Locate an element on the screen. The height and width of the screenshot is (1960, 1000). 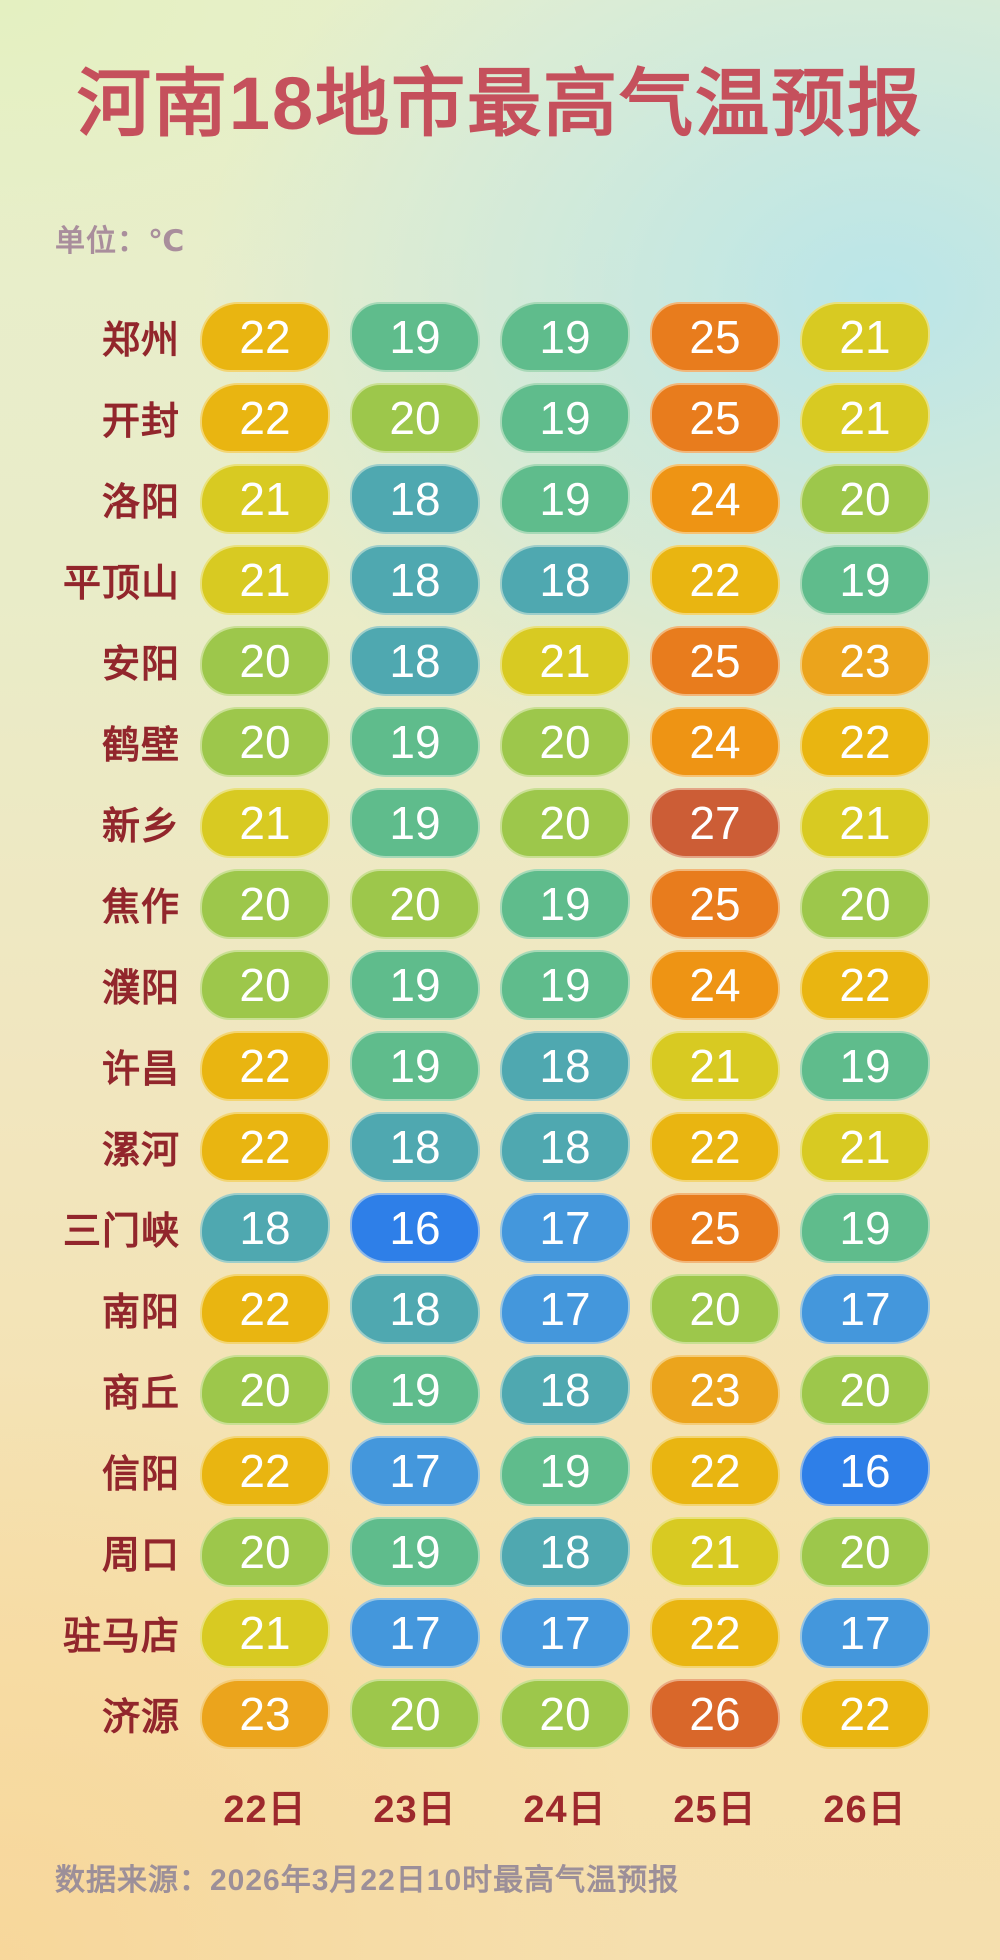
temp-pill-group: 22 20 19 25 21 is located at coordinates (565, 417).